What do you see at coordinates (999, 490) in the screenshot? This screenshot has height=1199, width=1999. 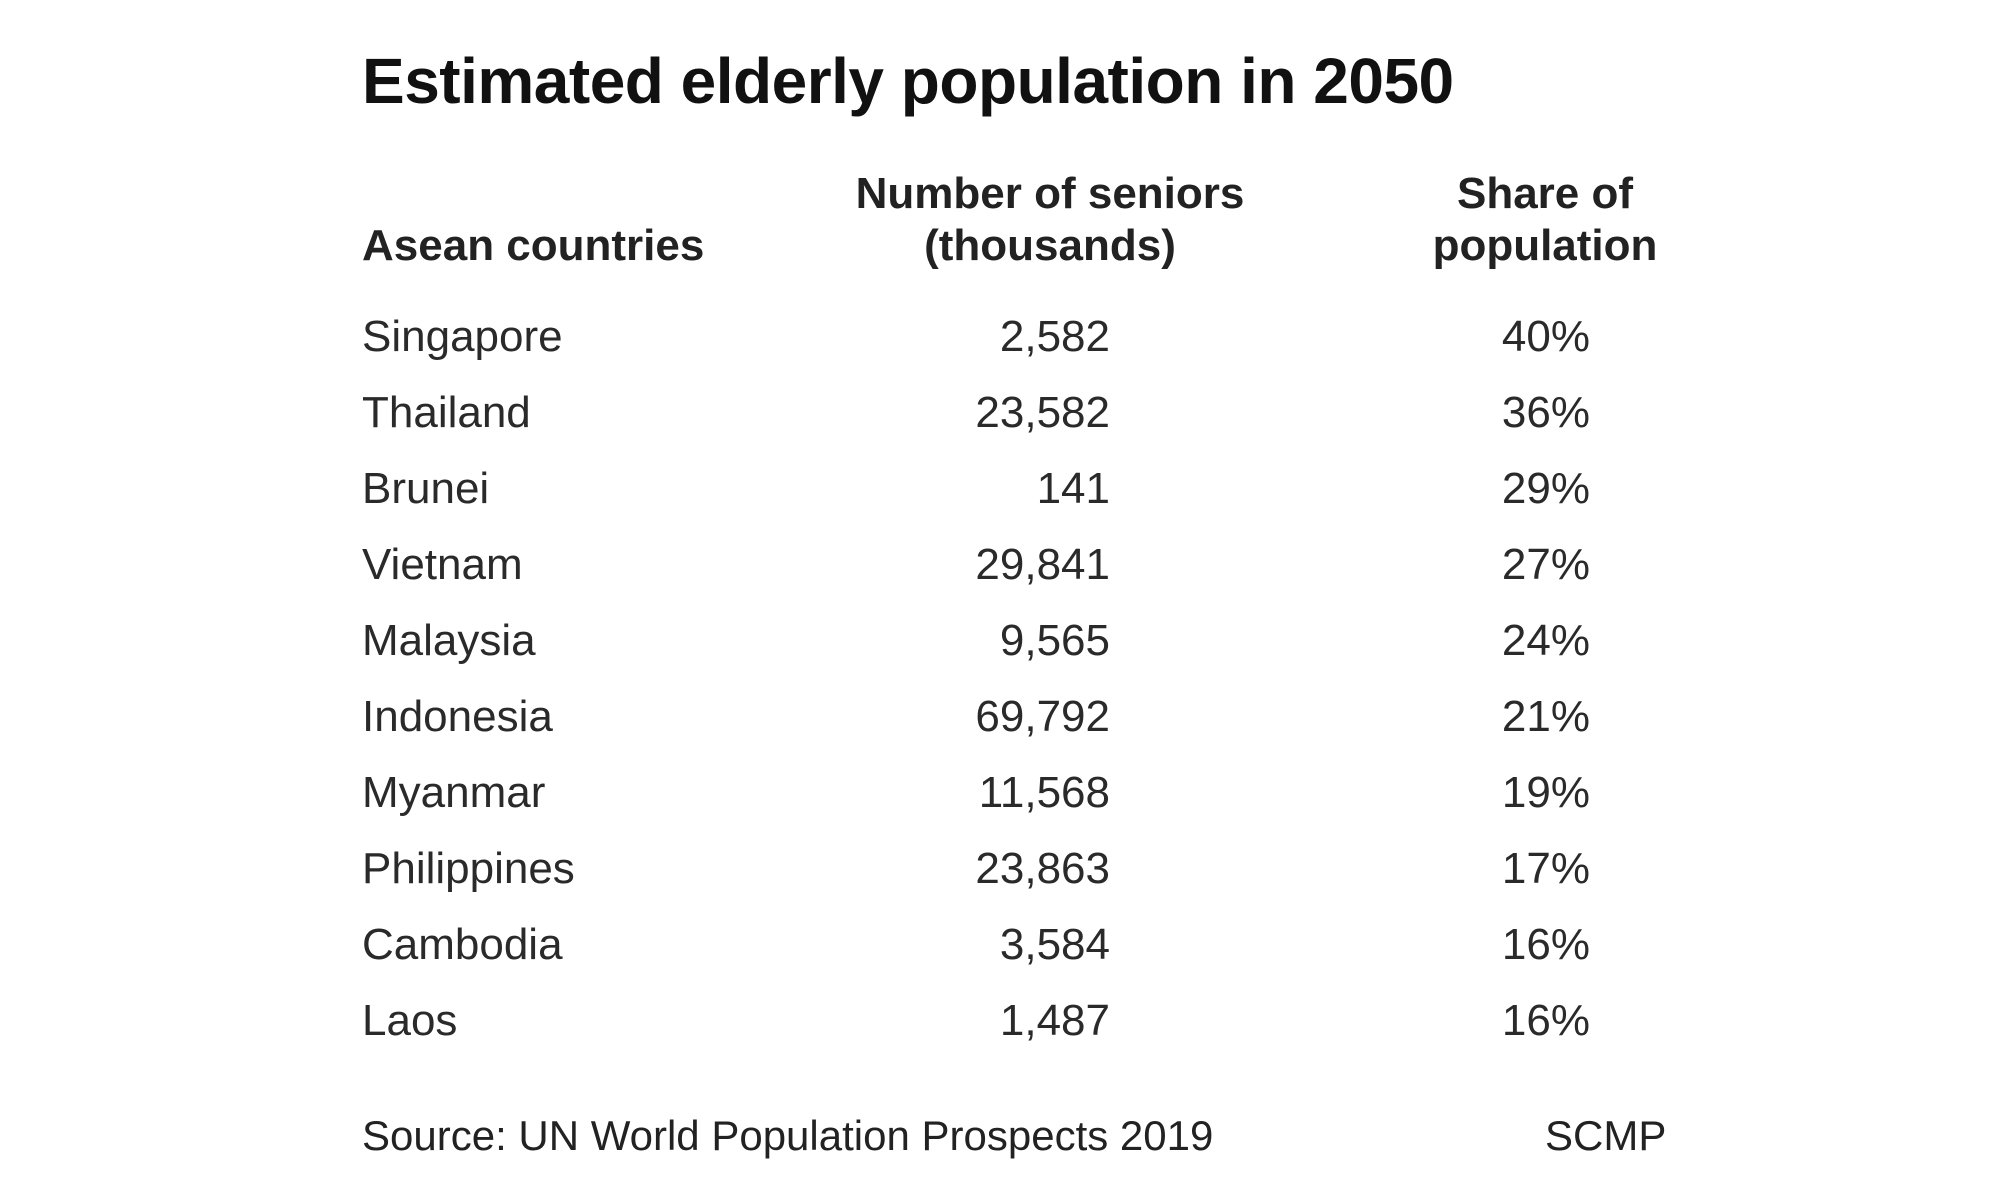 I see `table-row: Brunei 141 29%` at bounding box center [999, 490].